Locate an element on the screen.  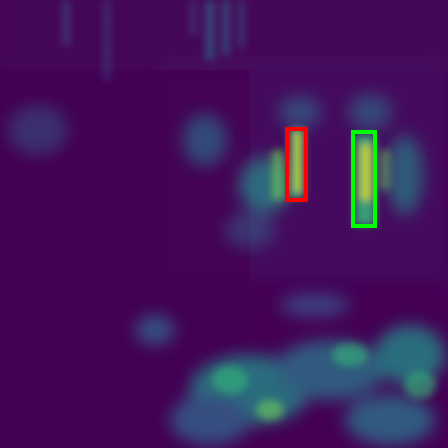
red-bounding-box is located at coordinates (296, 164).